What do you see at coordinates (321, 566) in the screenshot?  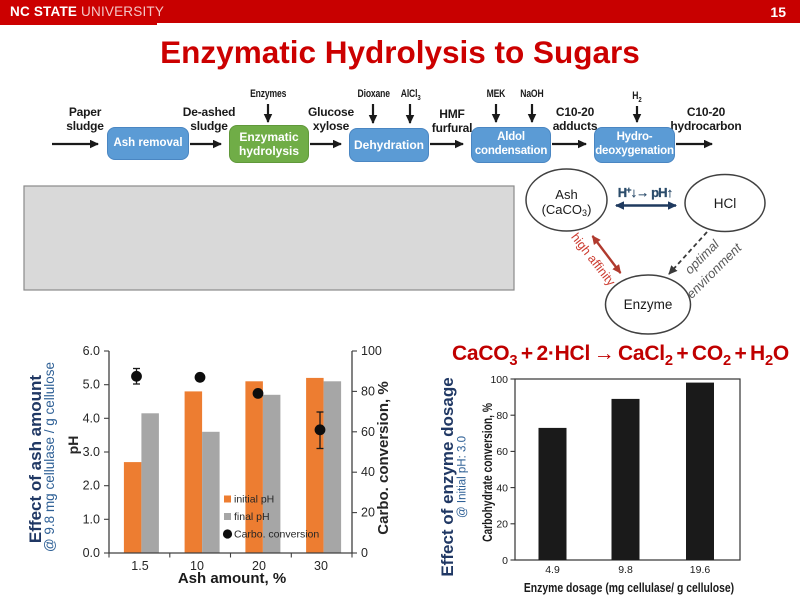 I see `svg-text: 30` at bounding box center [321, 566].